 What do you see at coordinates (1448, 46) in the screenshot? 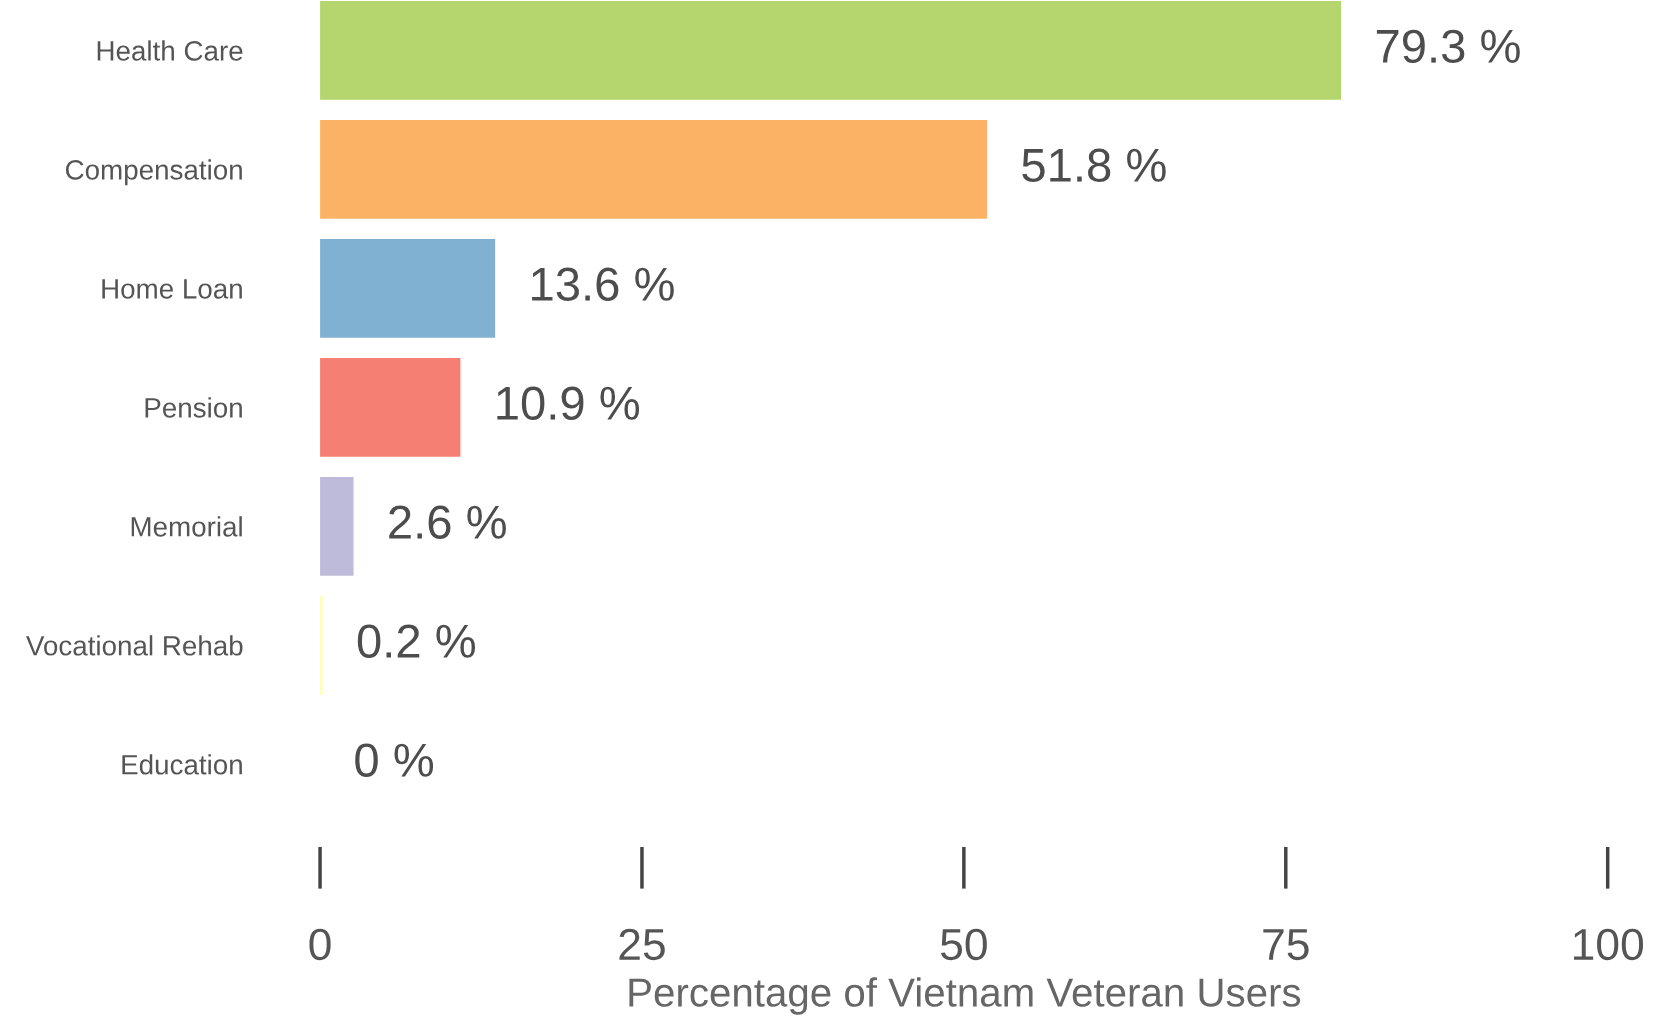
I see `data-label: 79.3 %` at bounding box center [1448, 46].